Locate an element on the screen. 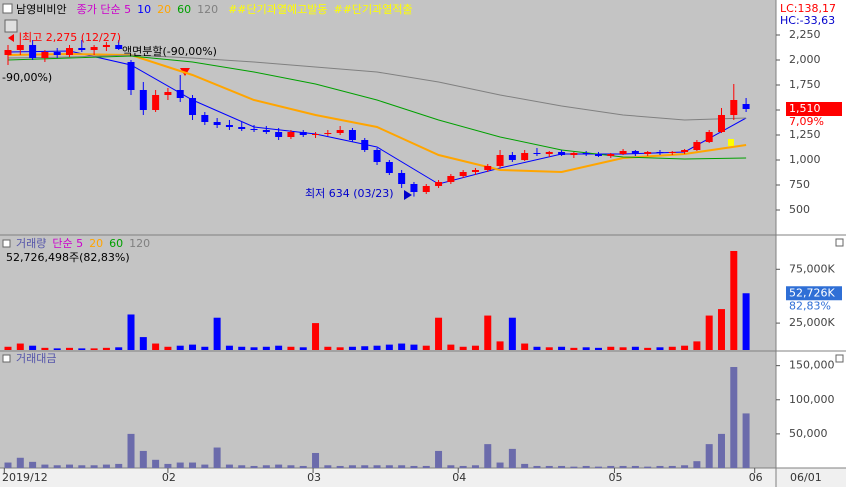 This screenshot has height=487, width=846. lc-label: LC:138,17 is located at coordinates (808, 8).